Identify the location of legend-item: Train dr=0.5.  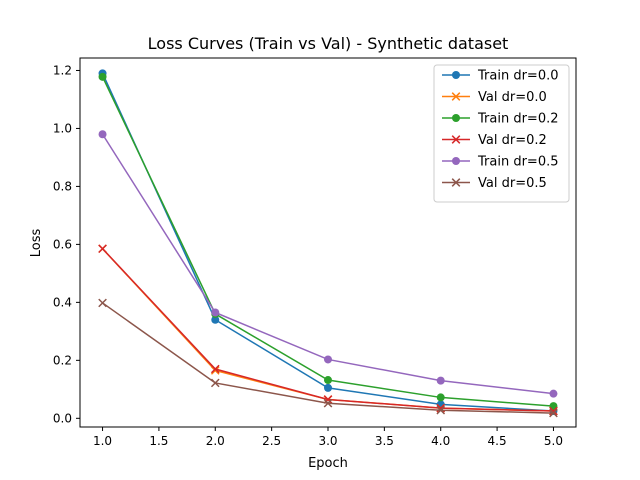
(500, 162).